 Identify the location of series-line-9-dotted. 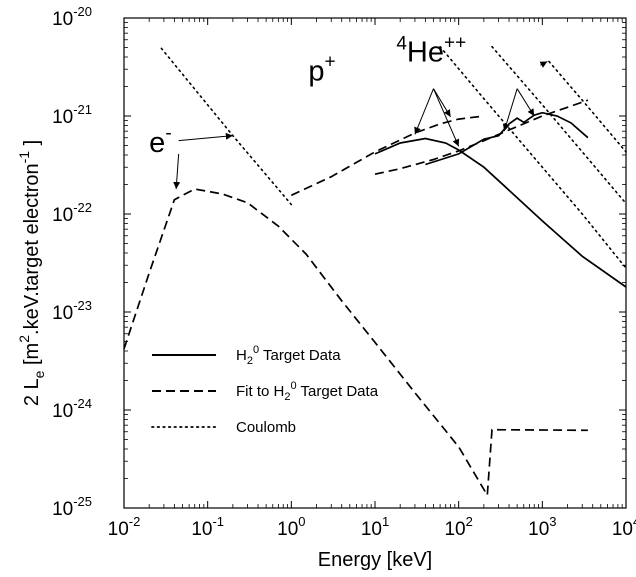
(587, 106).